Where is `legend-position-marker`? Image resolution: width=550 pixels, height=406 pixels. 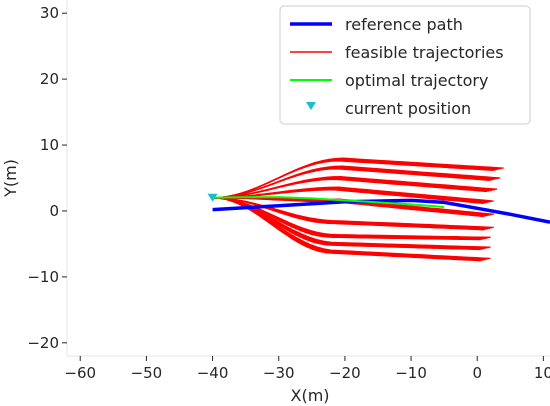 legend-position-marker is located at coordinates (311, 106).